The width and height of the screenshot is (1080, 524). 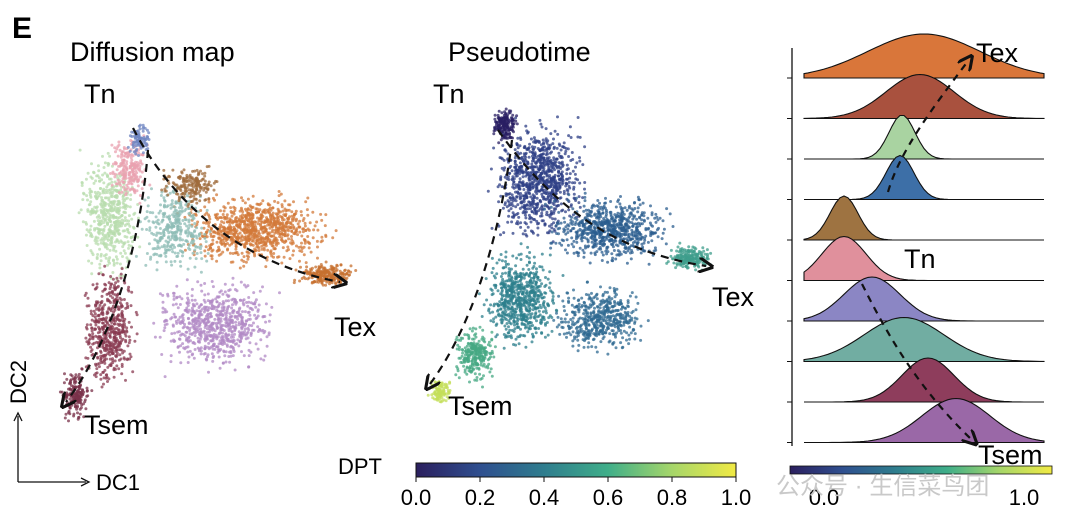 What do you see at coordinates (1024, 497) in the screenshot?
I see `ridge-tick-label: 1.0` at bounding box center [1024, 497].